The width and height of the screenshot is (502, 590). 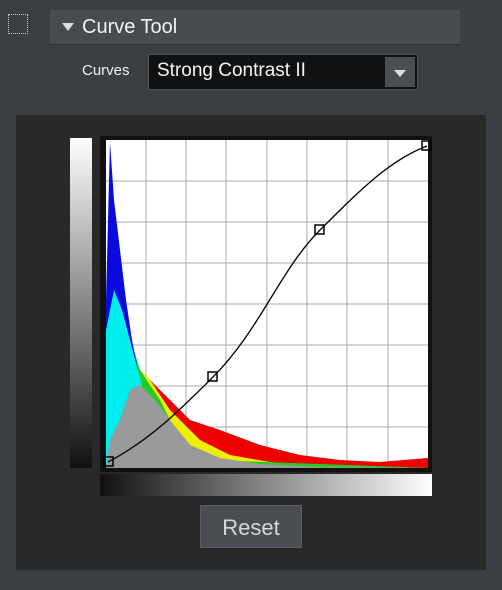 What do you see at coordinates (400, 72) in the screenshot?
I see `dropdown-button` at bounding box center [400, 72].